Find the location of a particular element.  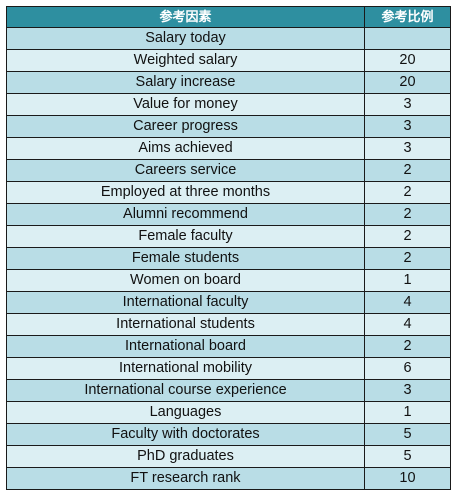

factor-cell: Value for money is located at coordinates (185, 104).